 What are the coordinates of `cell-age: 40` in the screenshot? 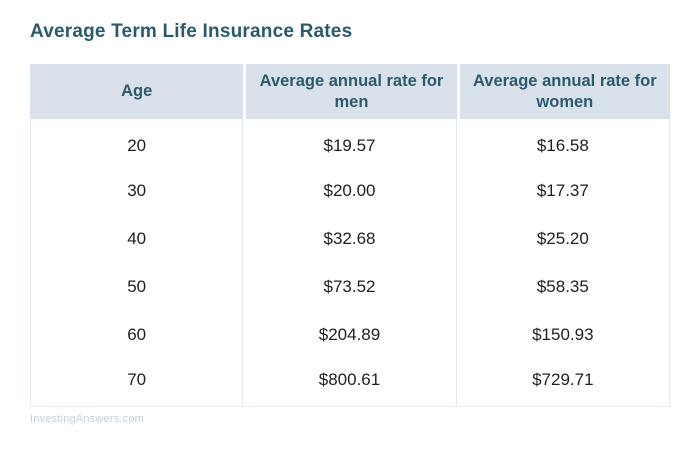 It's located at (137, 239).